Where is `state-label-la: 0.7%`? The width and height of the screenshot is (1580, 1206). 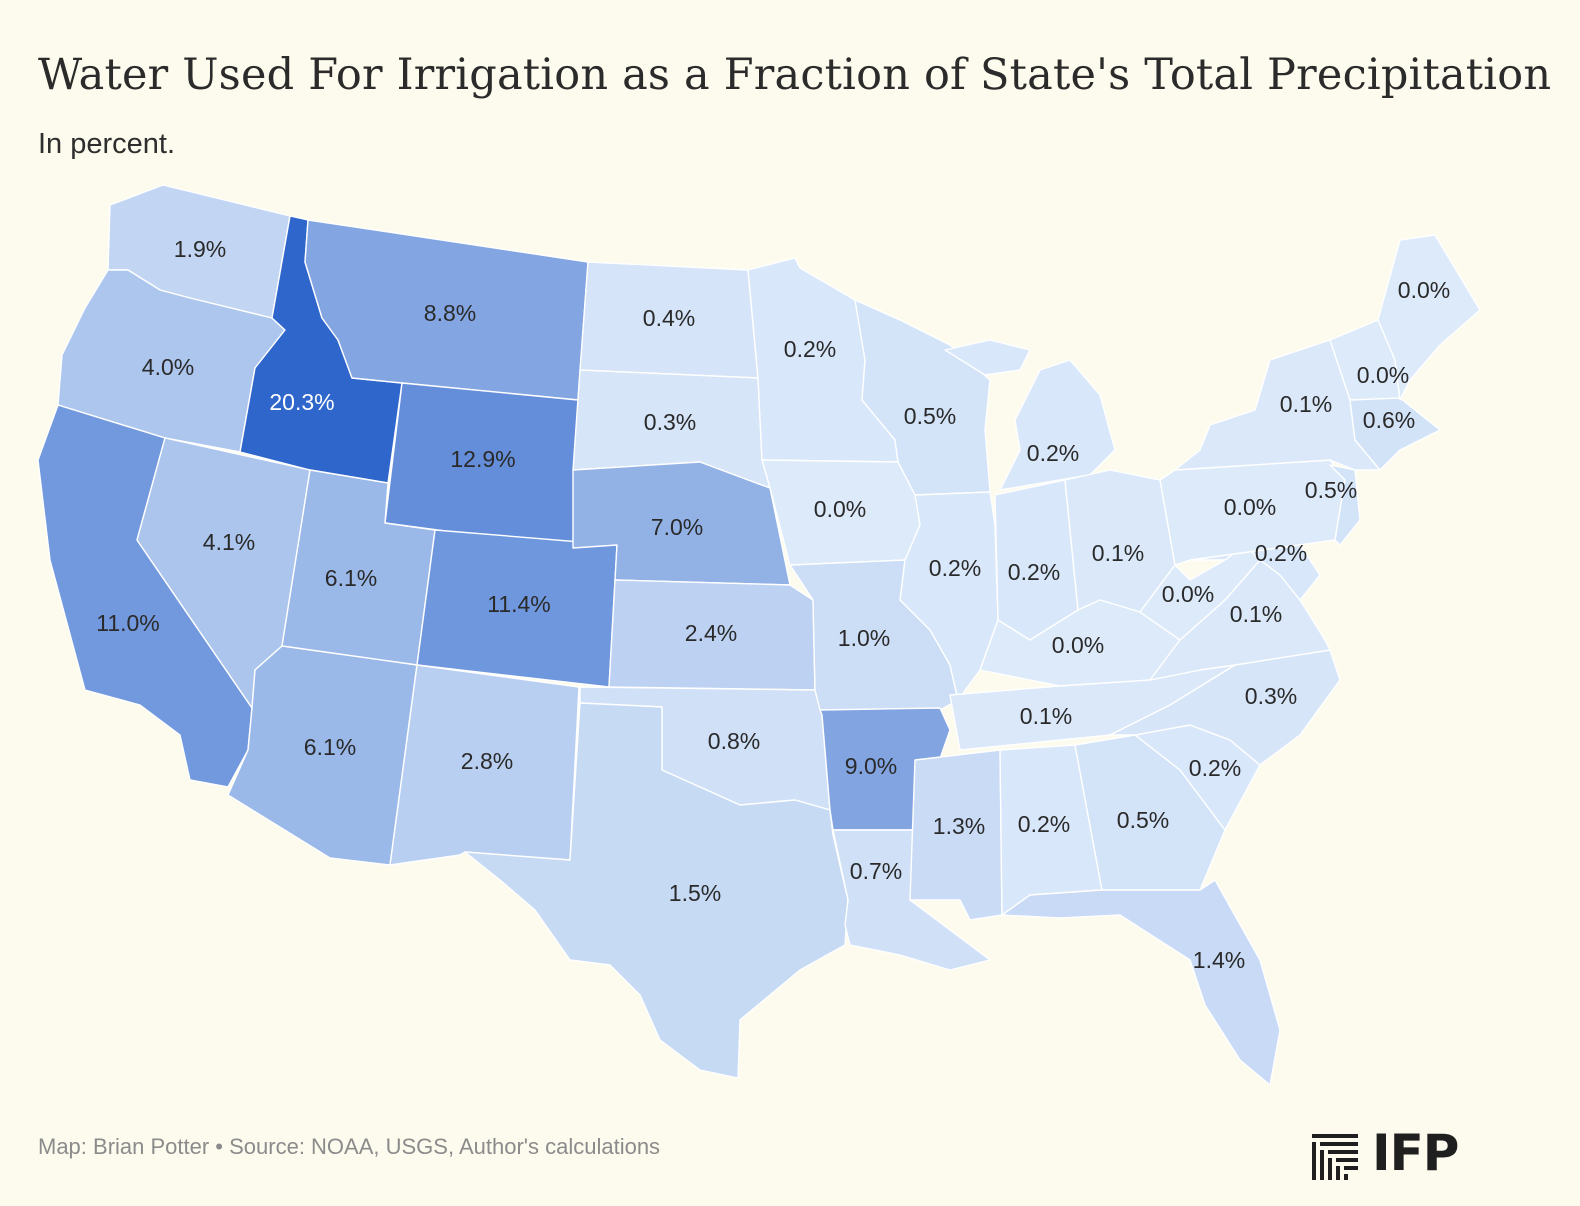 state-label-la: 0.7% is located at coordinates (876, 871).